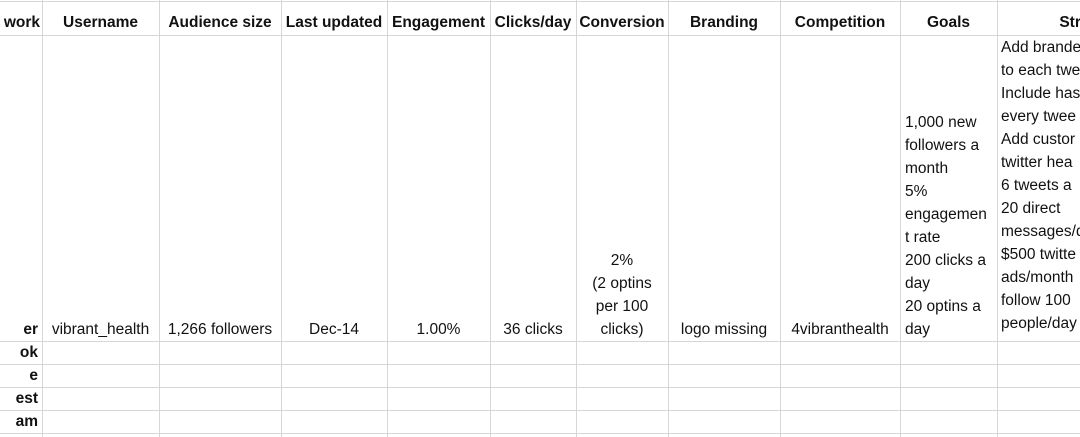  I want to click on cell-engagement: 1.00%, so click(438, 329).